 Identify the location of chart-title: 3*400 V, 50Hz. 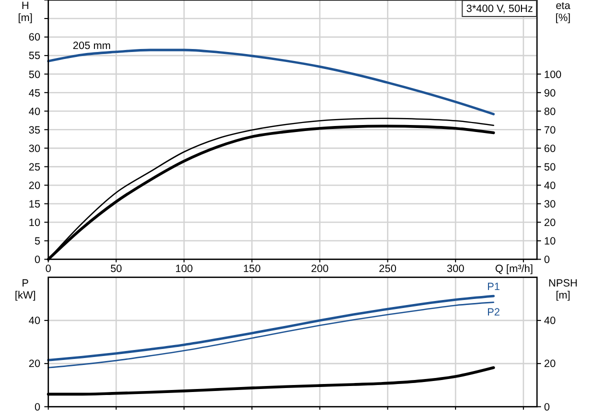
(499, 9).